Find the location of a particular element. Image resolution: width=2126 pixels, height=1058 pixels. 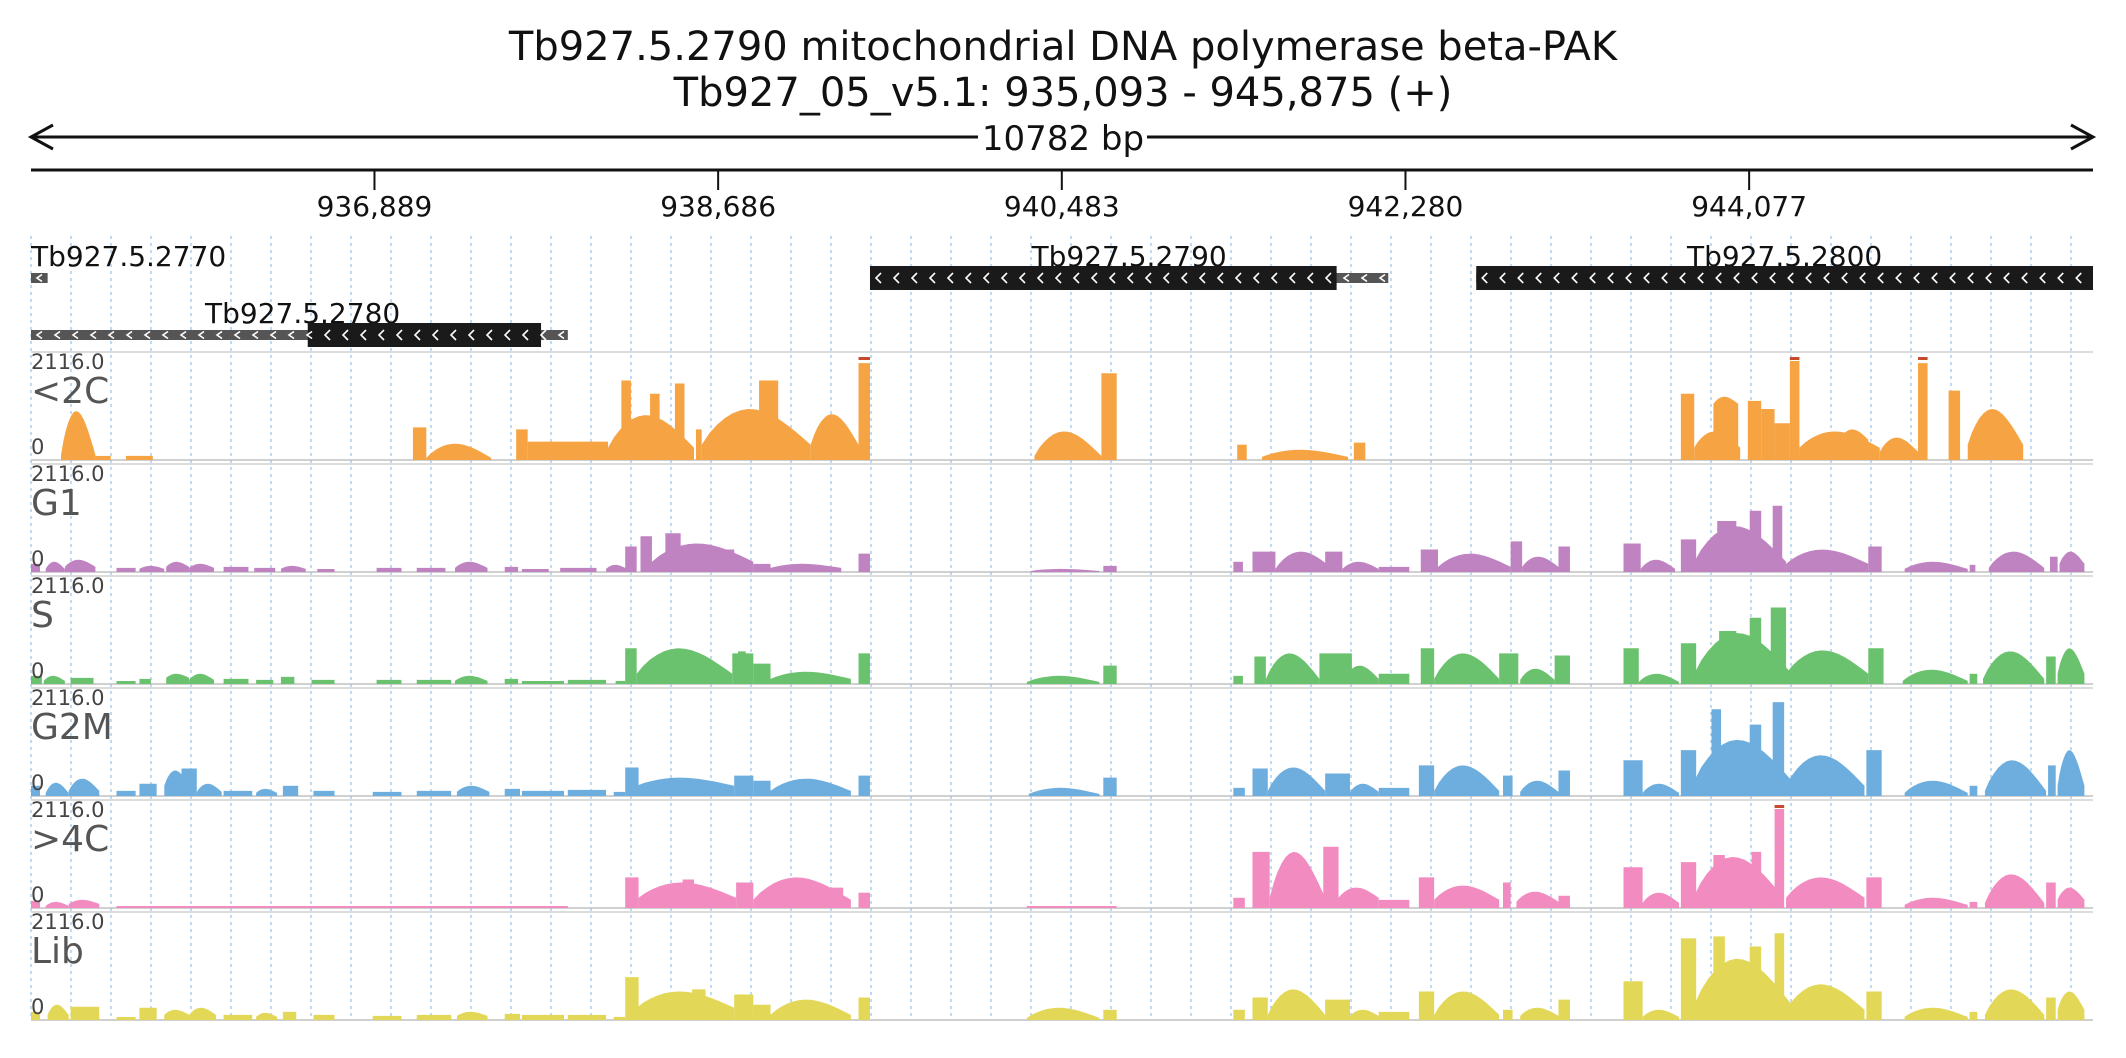

ruler-tick-label: 936,889 is located at coordinates (375, 206).